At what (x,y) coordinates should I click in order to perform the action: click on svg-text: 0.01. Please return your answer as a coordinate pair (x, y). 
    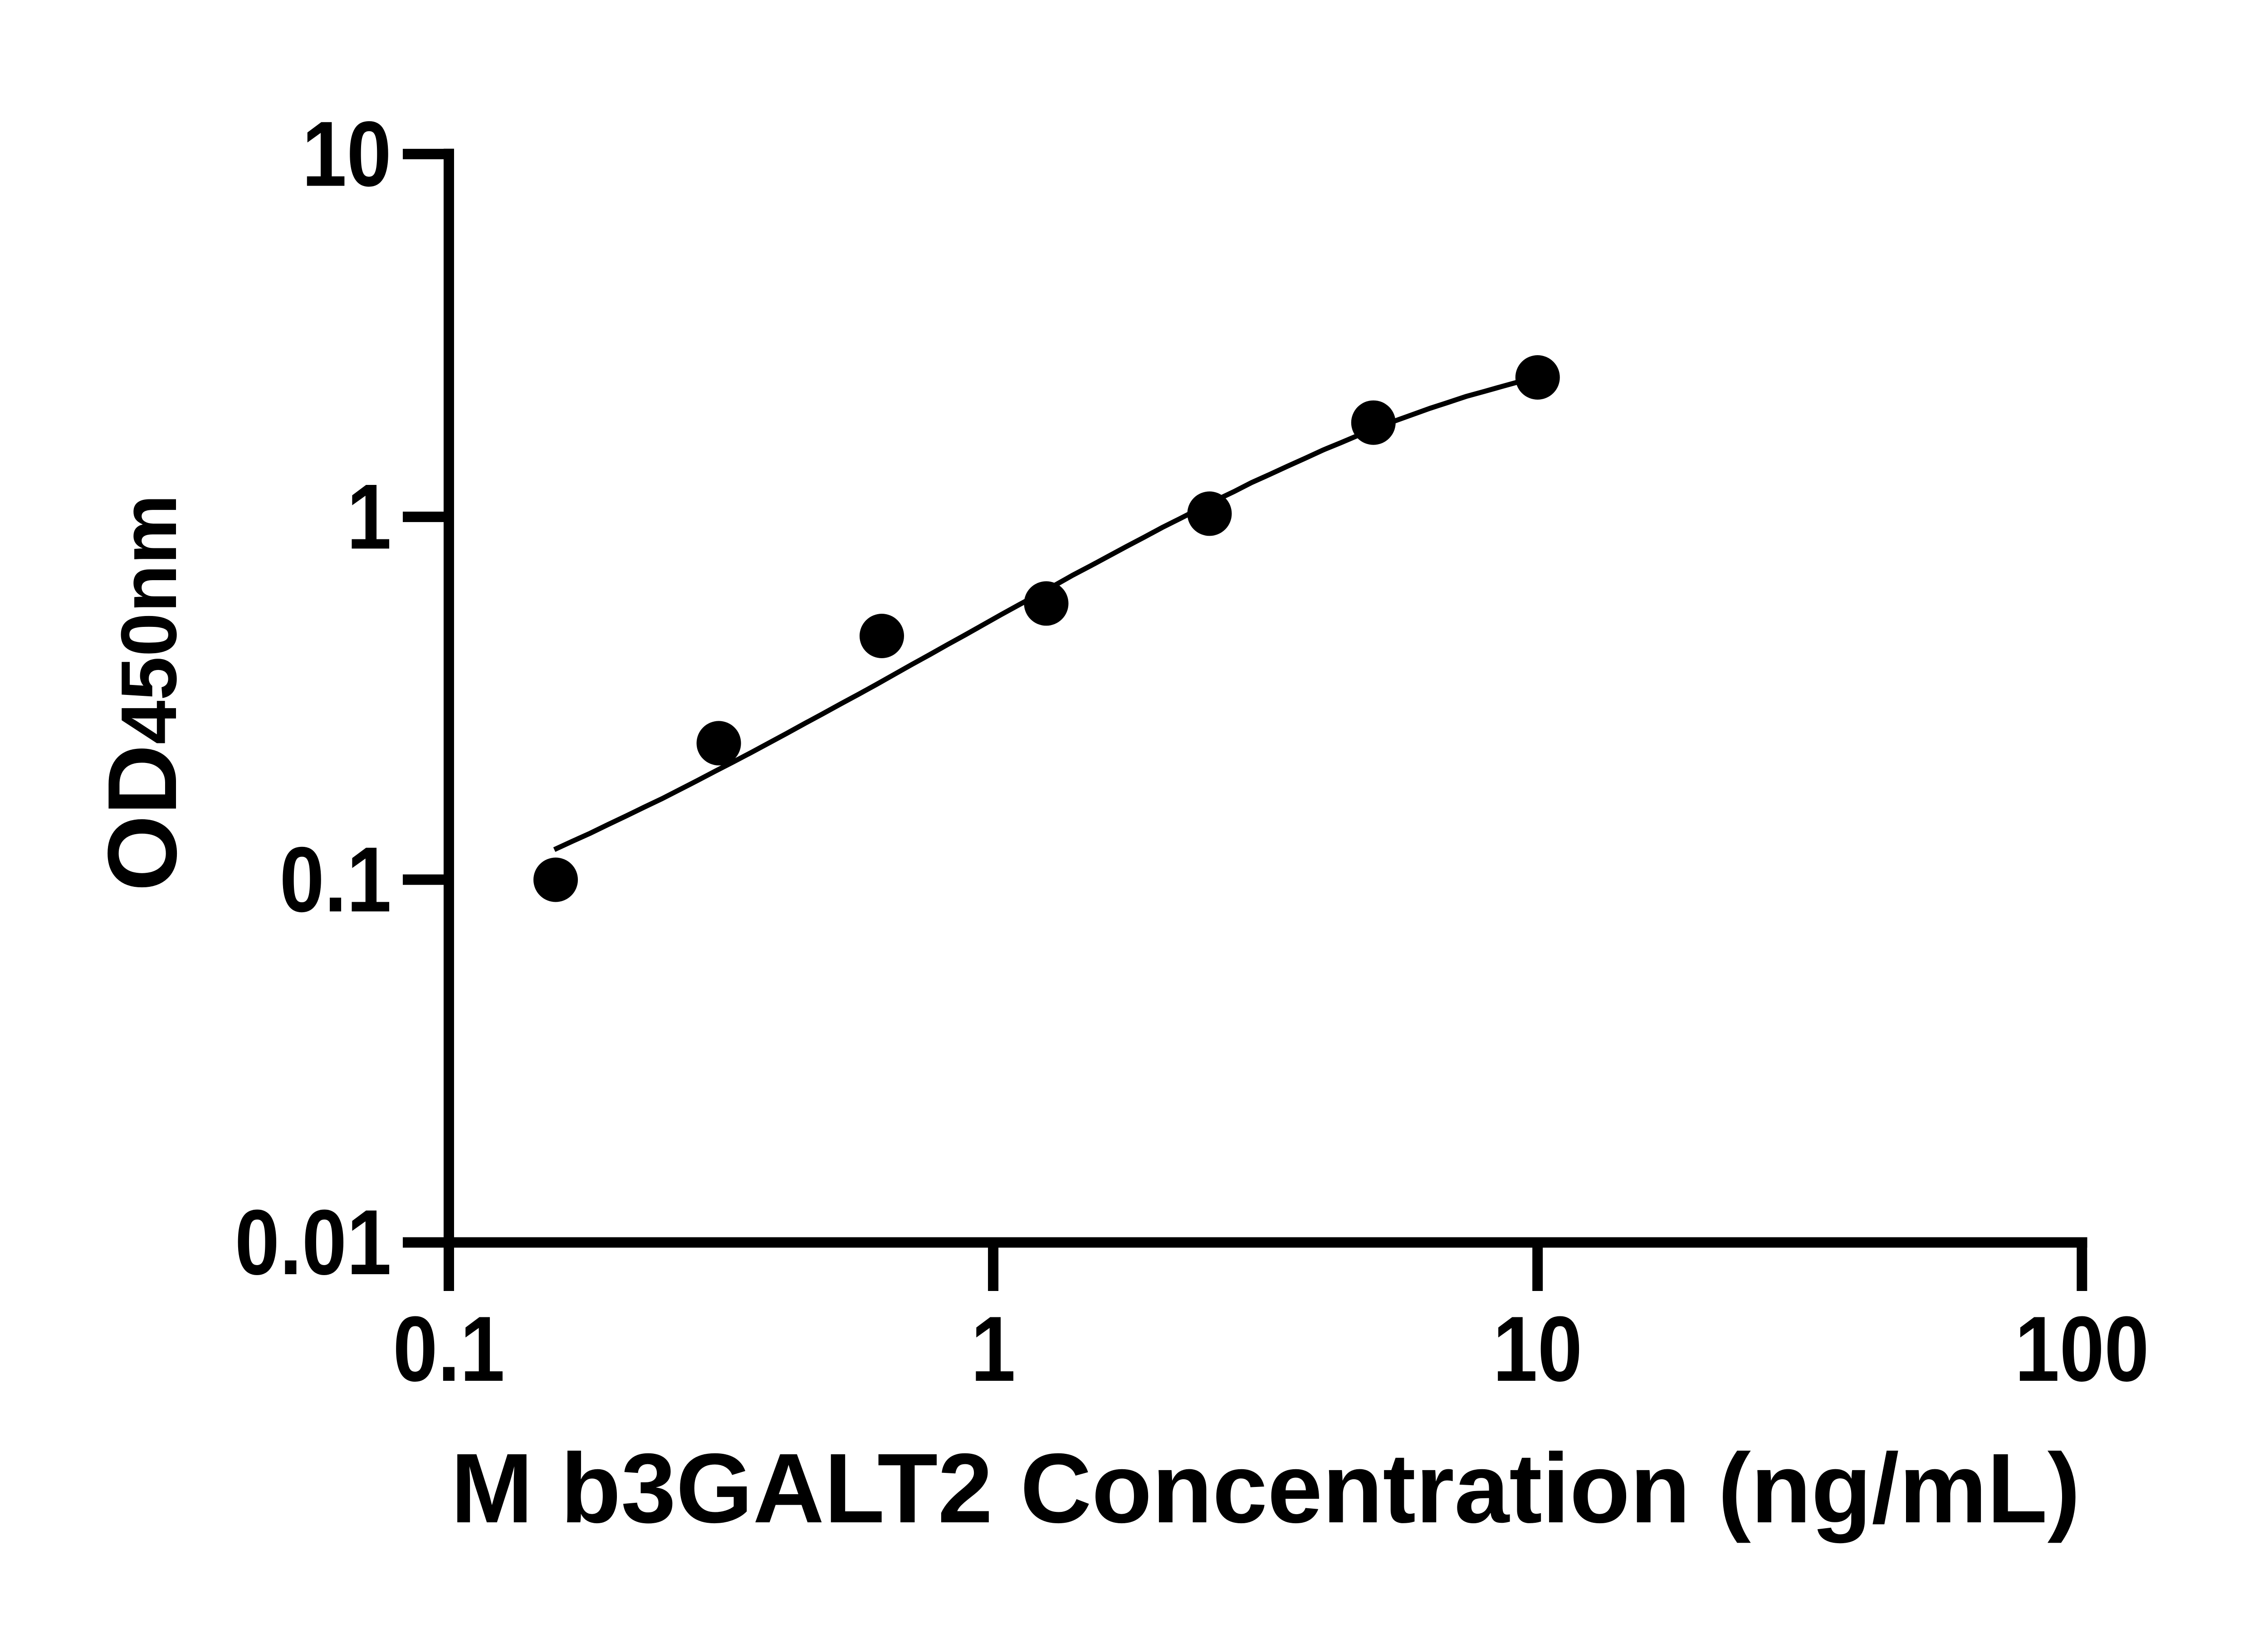
    Looking at the image, I should click on (313, 1242).